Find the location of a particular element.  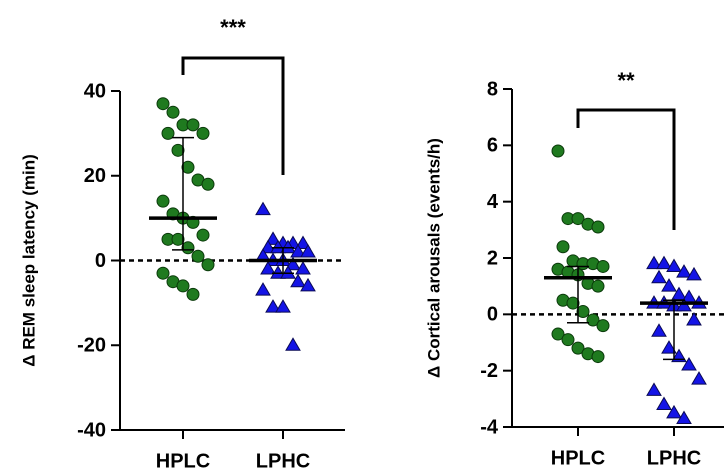

y-axis-label: Δ REM sleep latency (min) is located at coordinates (28, 260).